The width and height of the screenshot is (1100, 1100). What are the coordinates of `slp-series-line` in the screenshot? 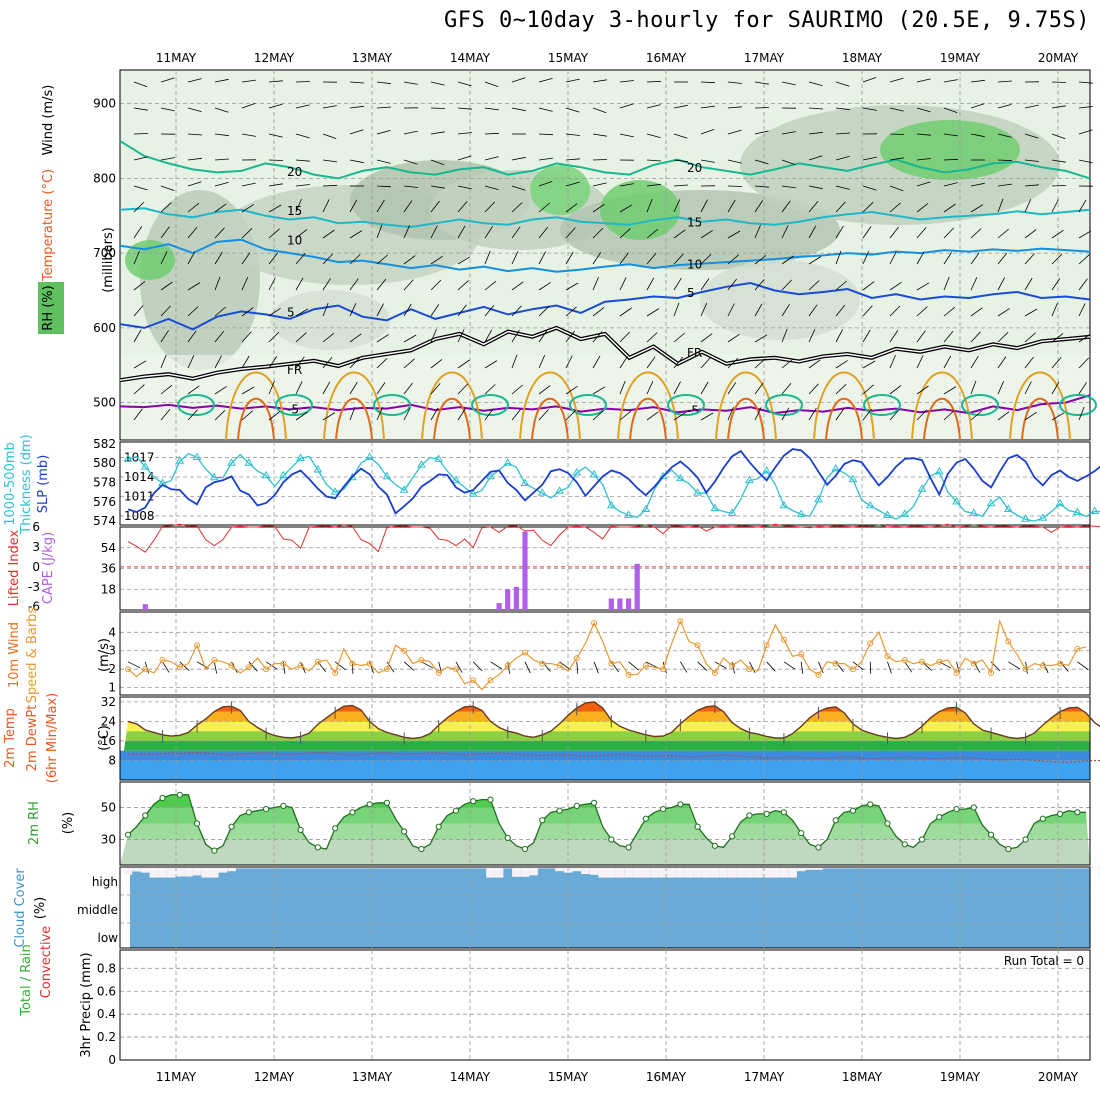 It's located at (613, 481).